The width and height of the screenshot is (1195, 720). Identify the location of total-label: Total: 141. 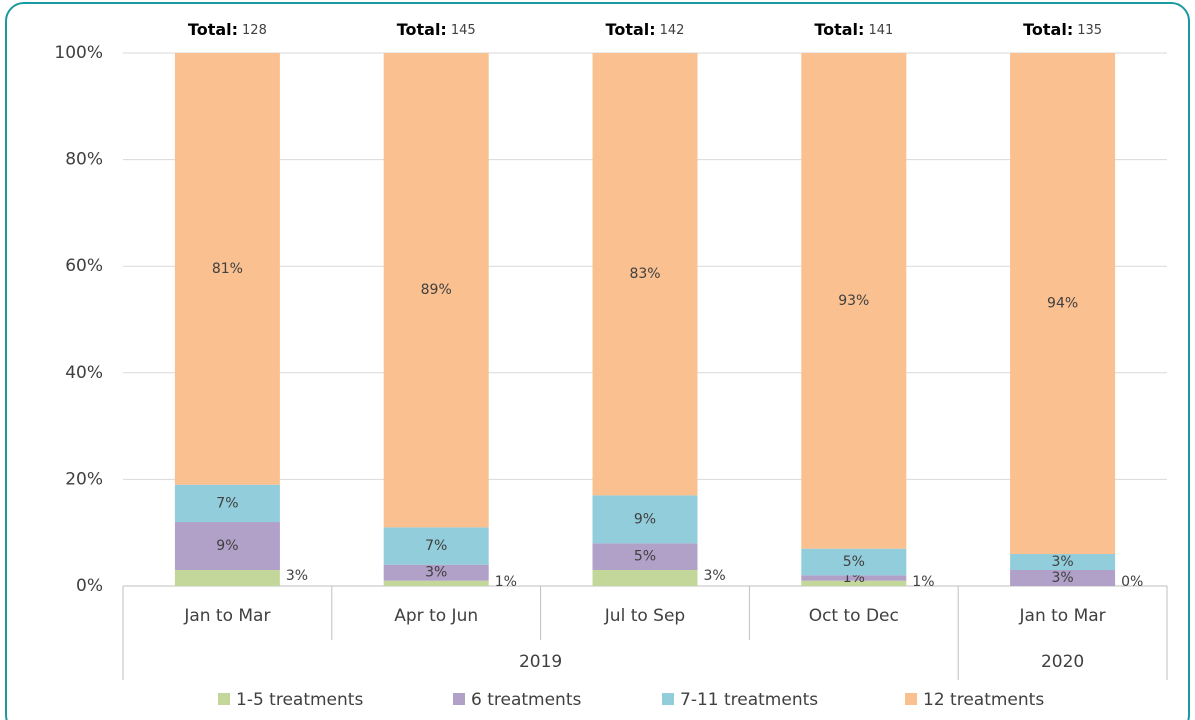
(853, 29).